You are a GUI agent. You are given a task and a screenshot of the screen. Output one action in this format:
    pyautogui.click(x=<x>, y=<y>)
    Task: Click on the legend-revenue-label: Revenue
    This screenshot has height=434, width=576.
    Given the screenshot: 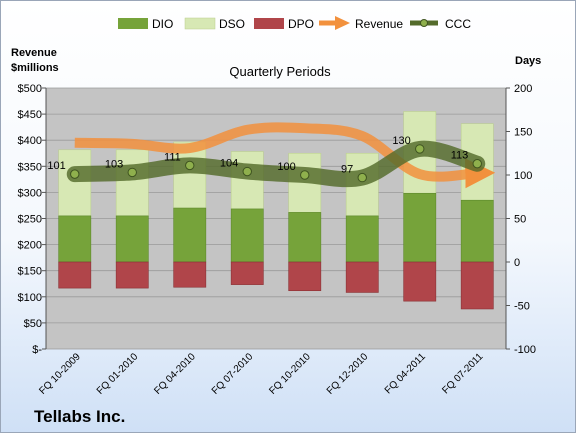 What is the action you would take?
    pyautogui.click(x=379, y=24)
    